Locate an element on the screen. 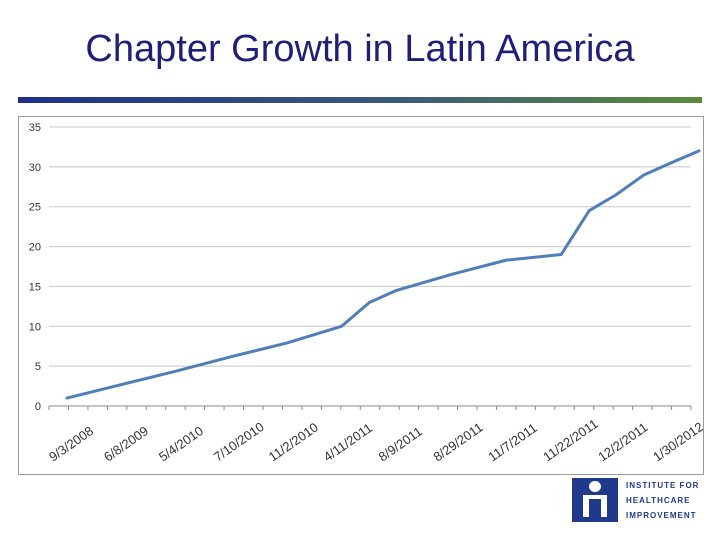 The image size is (720, 540). slide-title: Chapter Growth in Latin America is located at coordinates (360, 49).